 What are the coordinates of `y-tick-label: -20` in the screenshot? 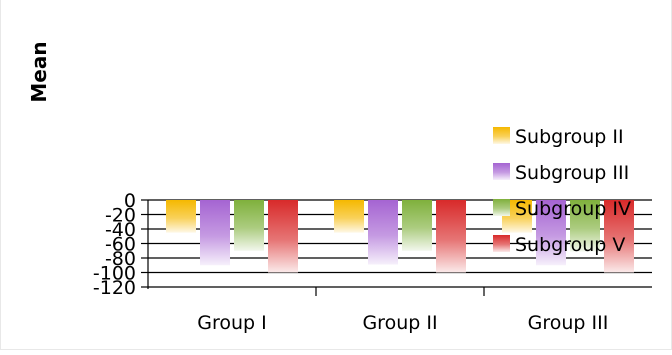 It's located at (120, 216).